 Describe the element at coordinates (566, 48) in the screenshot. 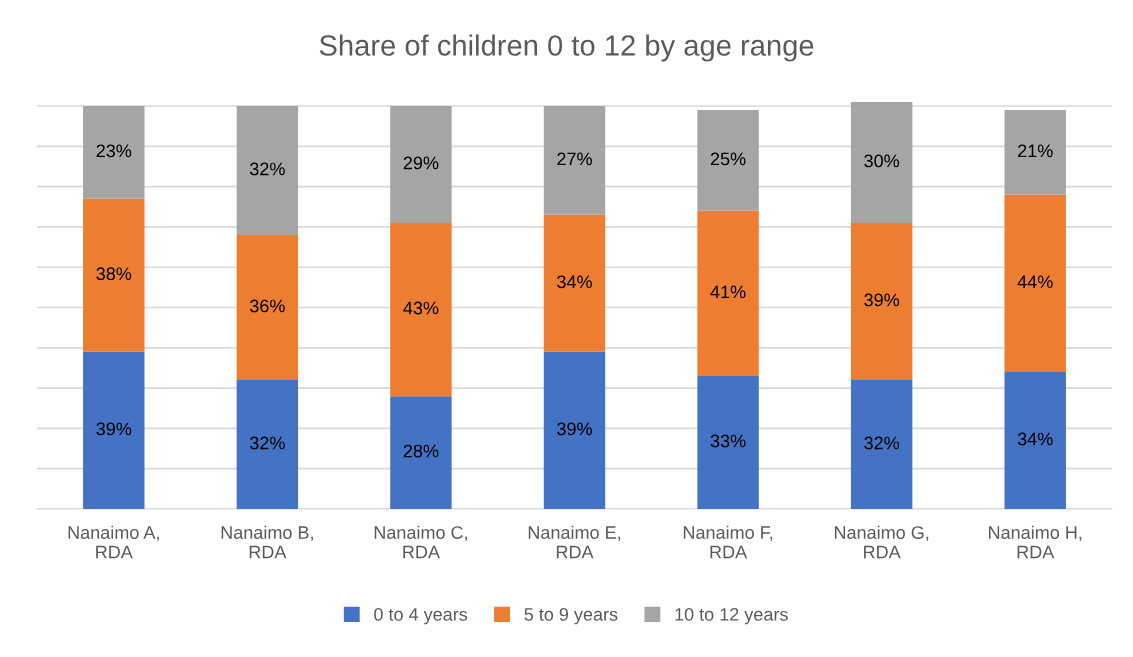

I see `chart-title: Share of children 0 to 12 by age range` at that location.